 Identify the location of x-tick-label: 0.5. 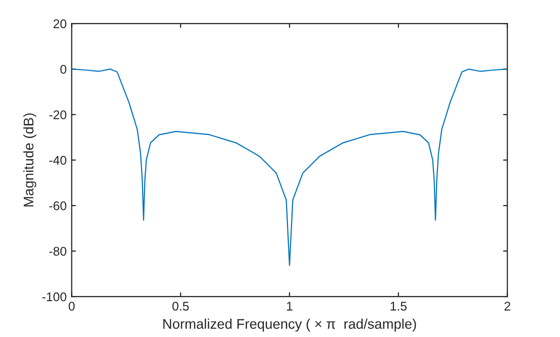
(180, 306).